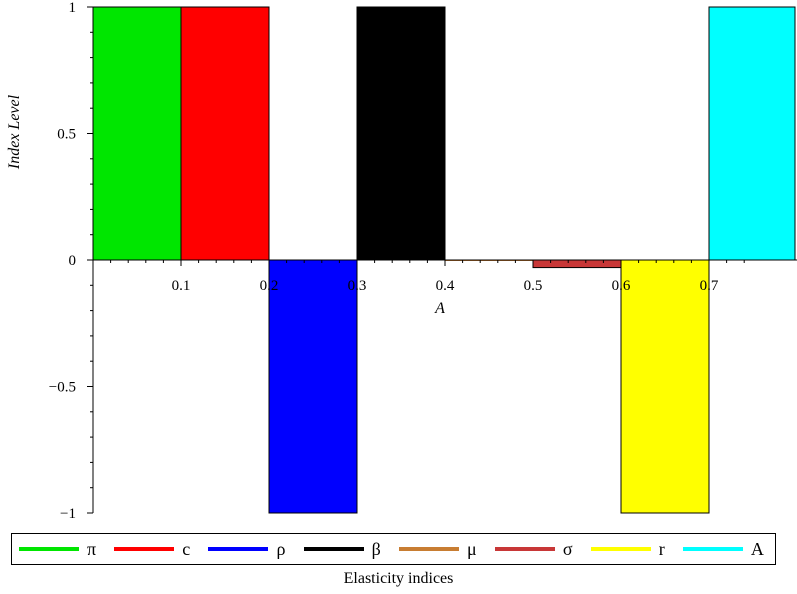 The image size is (797, 594). I want to click on legend-item: π, so click(59, 549).